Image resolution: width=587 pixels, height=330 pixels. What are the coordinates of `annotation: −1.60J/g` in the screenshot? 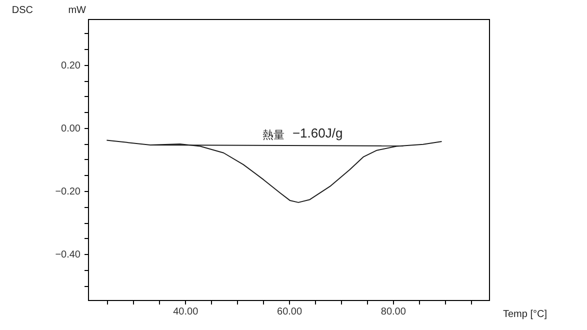 It's located at (317, 133).